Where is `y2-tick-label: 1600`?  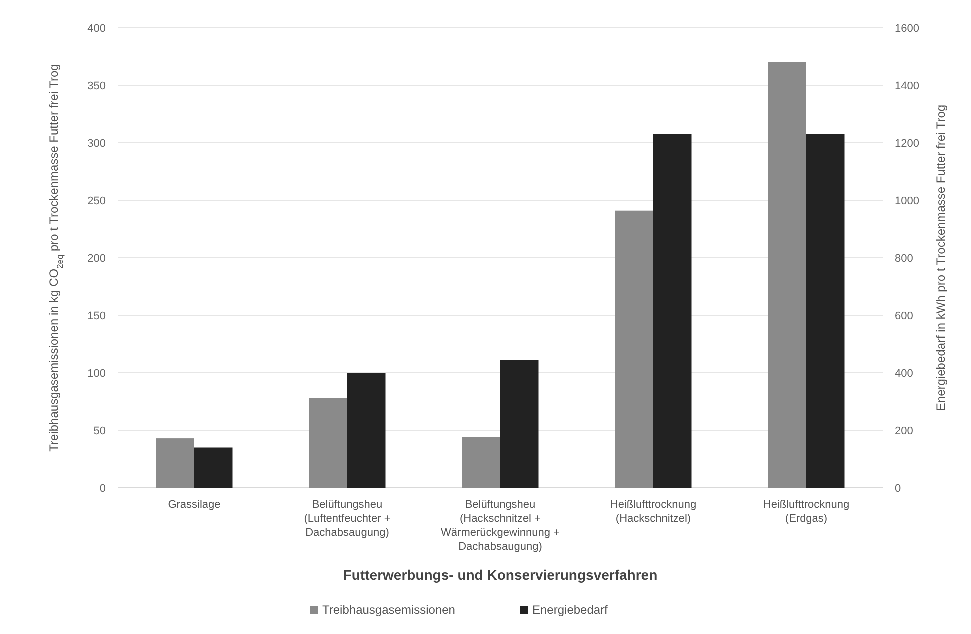
y2-tick-label: 1600 is located at coordinates (907, 28).